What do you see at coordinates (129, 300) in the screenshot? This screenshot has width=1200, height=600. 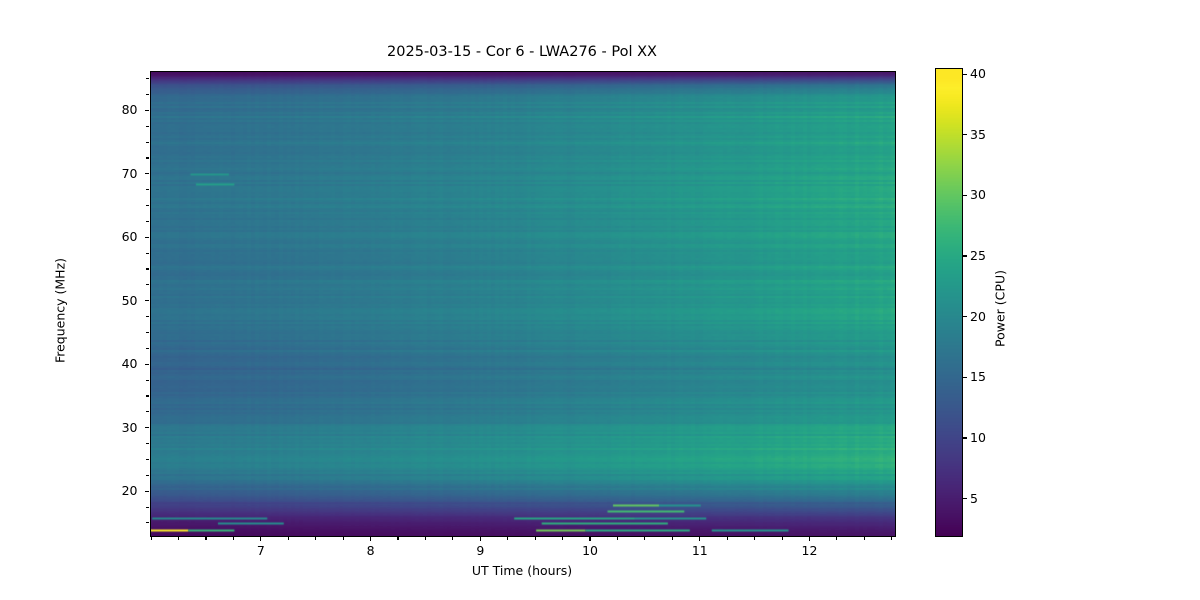 I see `y-axis-tick-label: 50` at bounding box center [129, 300].